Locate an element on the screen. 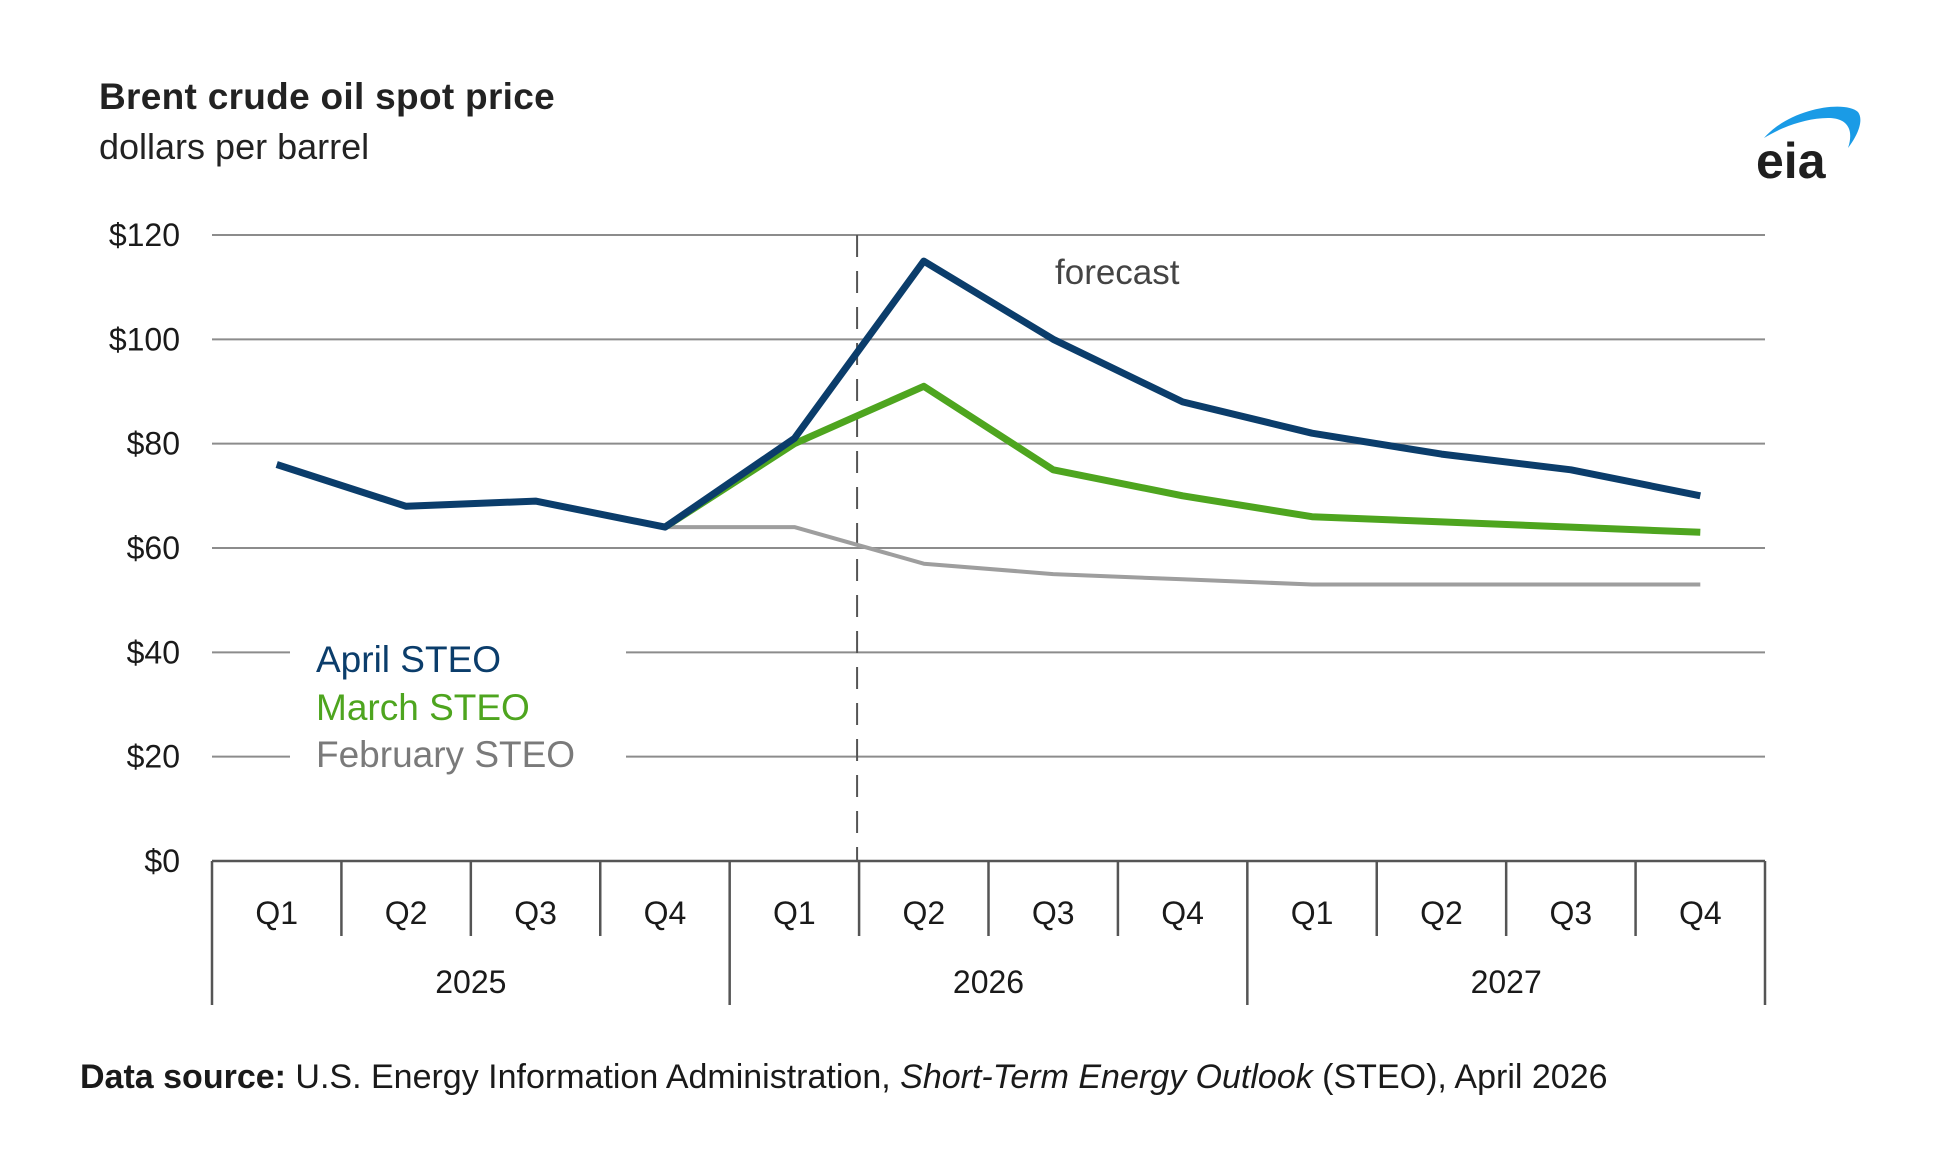 This screenshot has width=1950, height=1160. forecast-label: forecast is located at coordinates (1117, 272).